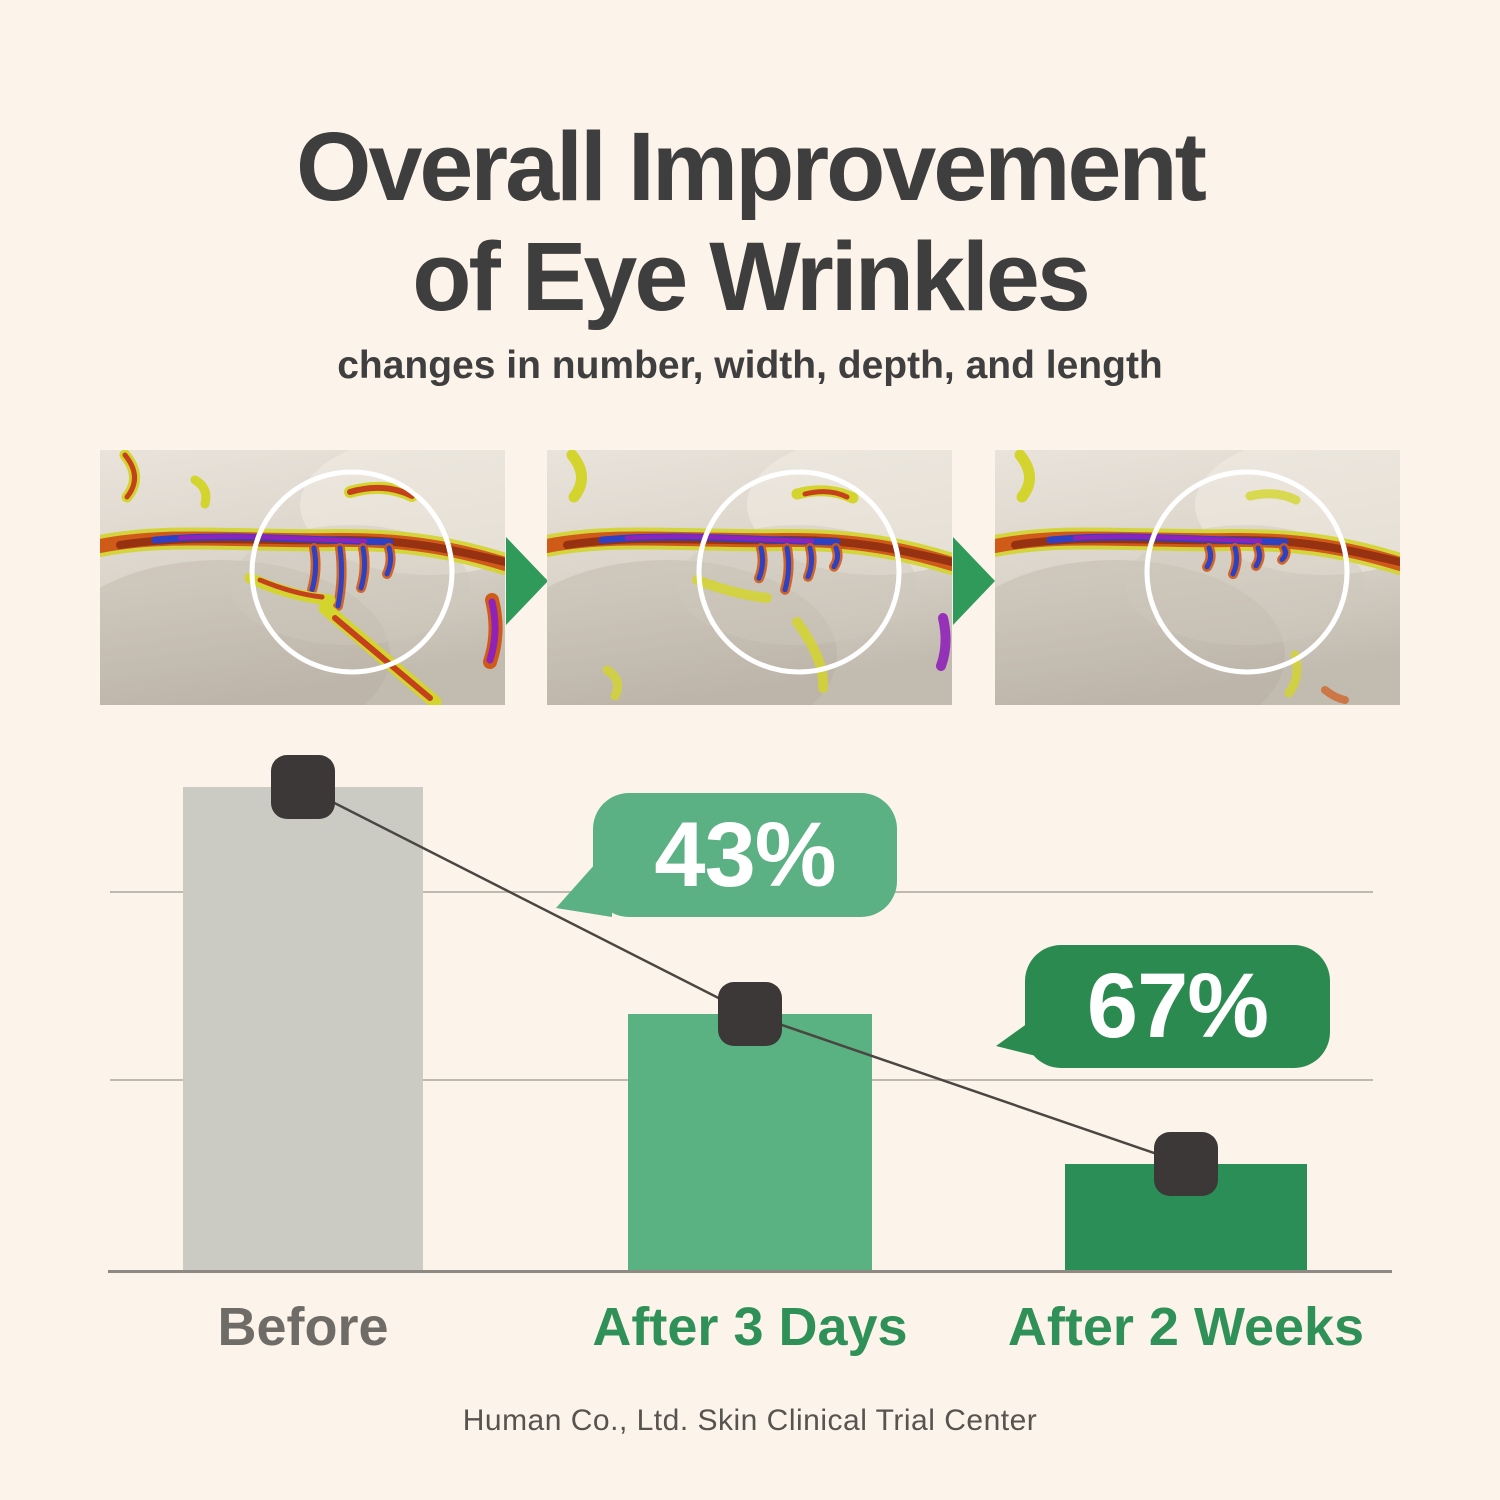 The width and height of the screenshot is (1500, 1500). Describe the element at coordinates (1186, 1327) in the screenshot. I see `axis-label-after-2-weeks: After 2 Weeks` at that location.